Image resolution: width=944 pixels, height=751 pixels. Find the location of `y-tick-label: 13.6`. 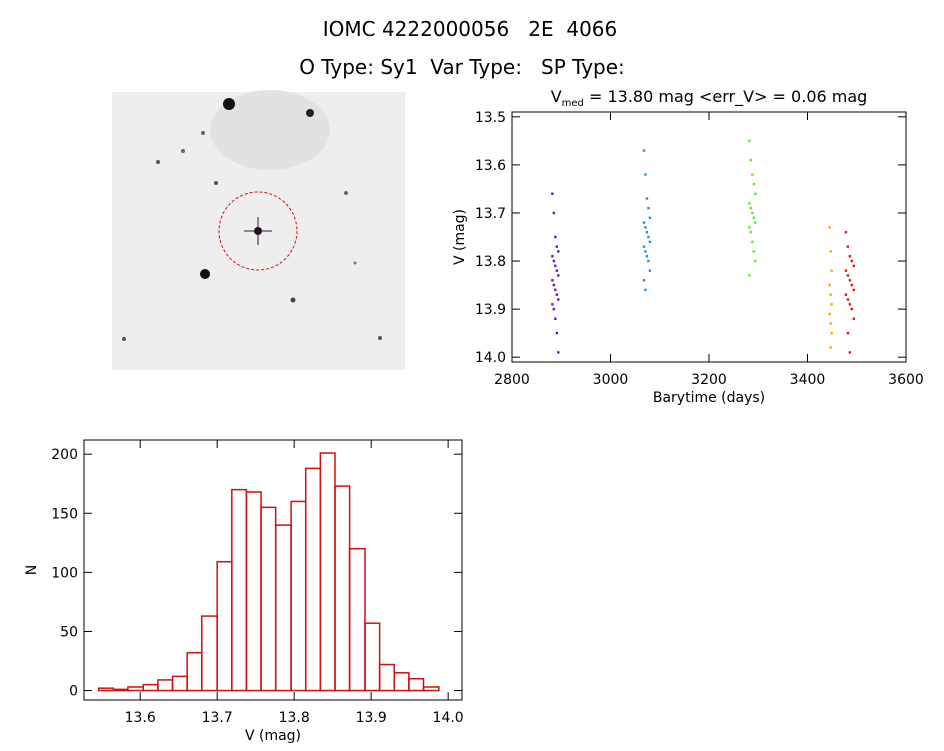

y-tick-label: 13.6 is located at coordinates (490, 166).